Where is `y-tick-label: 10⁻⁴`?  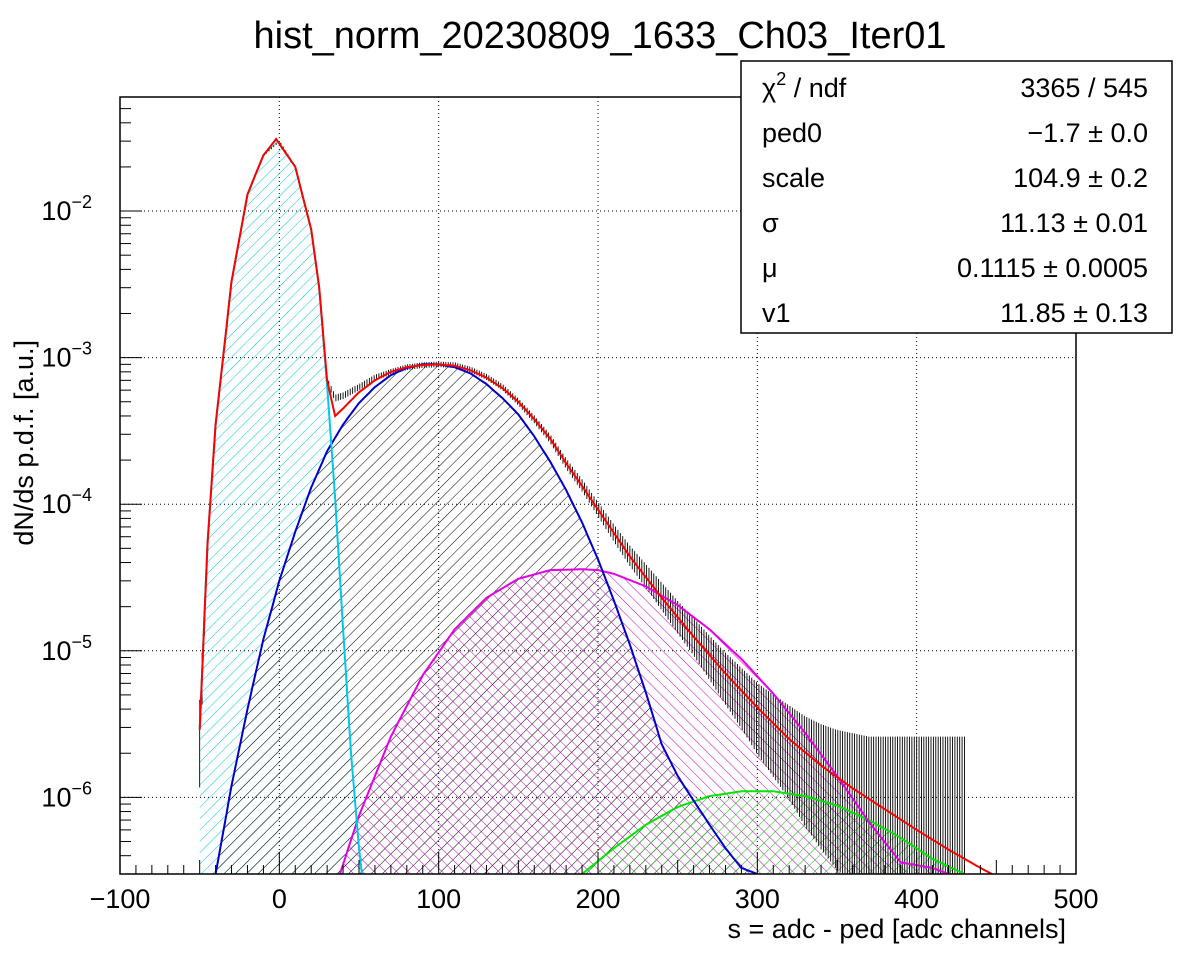
y-tick-label: 10⁻⁴ is located at coordinates (66, 502).